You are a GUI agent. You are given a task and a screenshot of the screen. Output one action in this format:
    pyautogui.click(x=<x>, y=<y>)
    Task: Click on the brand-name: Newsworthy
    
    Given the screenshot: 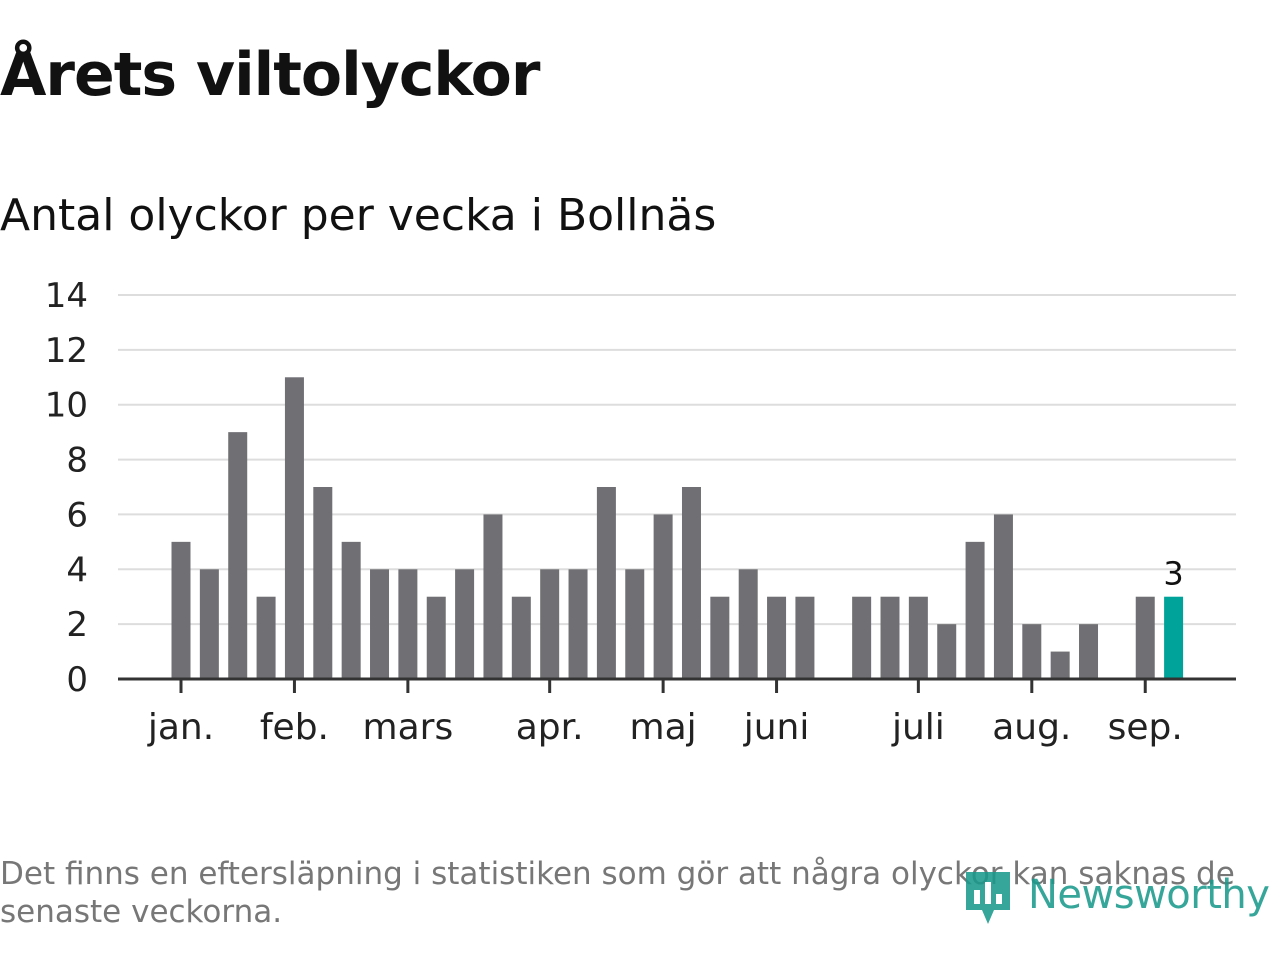 What is the action you would take?
    pyautogui.click(x=1149, y=895)
    